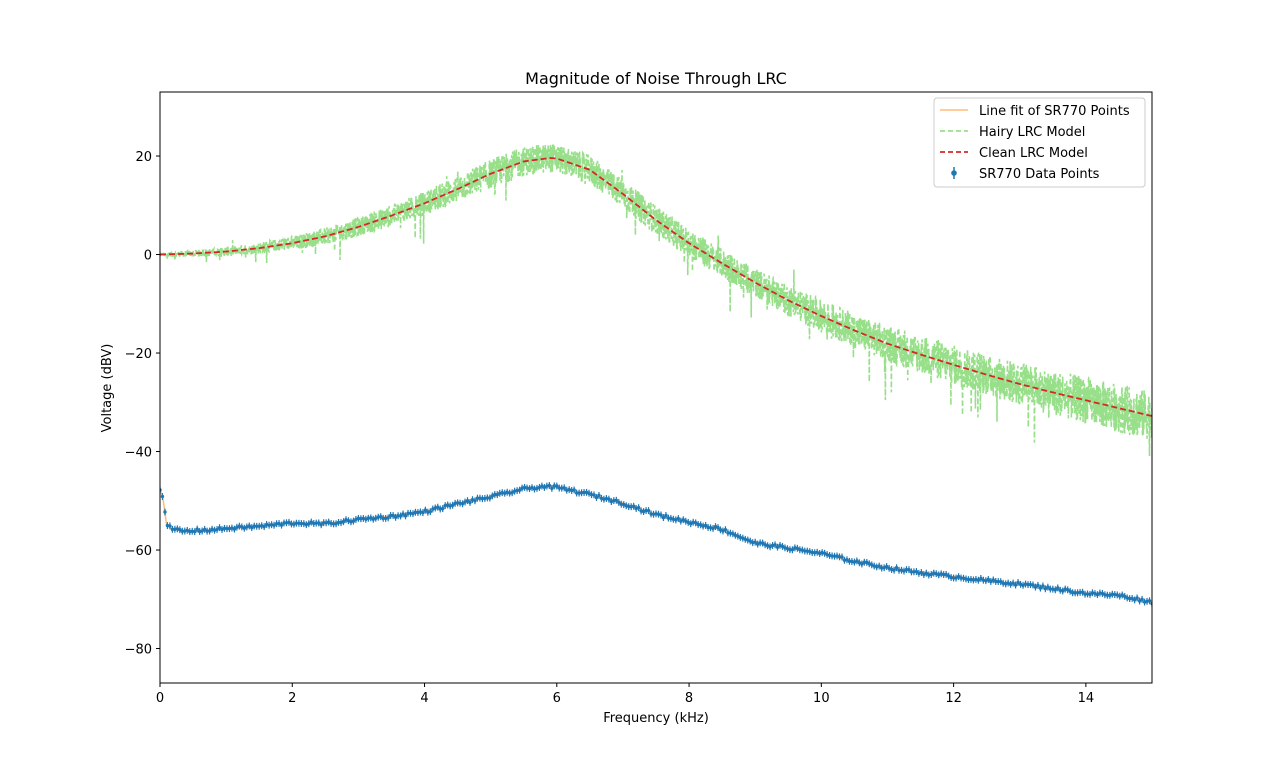 This screenshot has width=1280, height=766. I want to click on y-tick-label: −80, so click(138, 650).